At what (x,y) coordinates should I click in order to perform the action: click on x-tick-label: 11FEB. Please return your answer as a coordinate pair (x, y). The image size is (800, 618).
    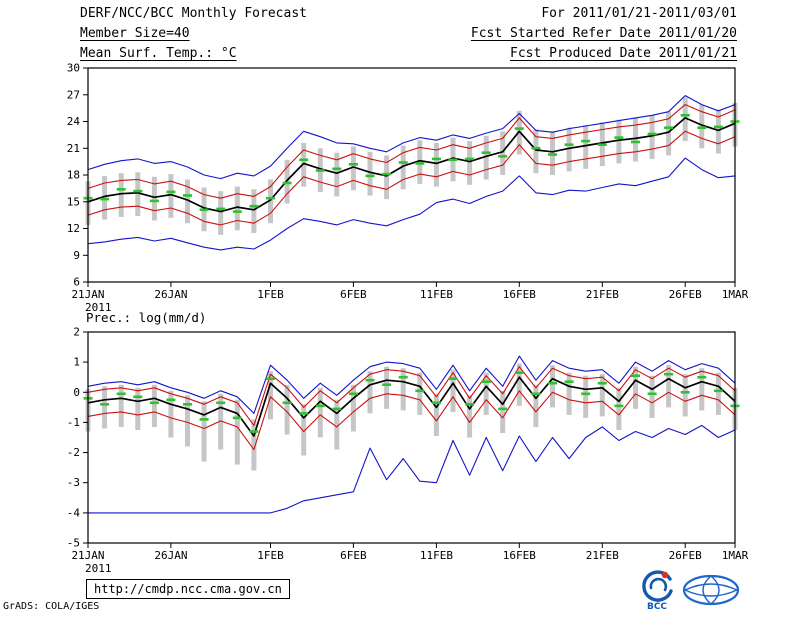
    Looking at the image, I should click on (436, 294).